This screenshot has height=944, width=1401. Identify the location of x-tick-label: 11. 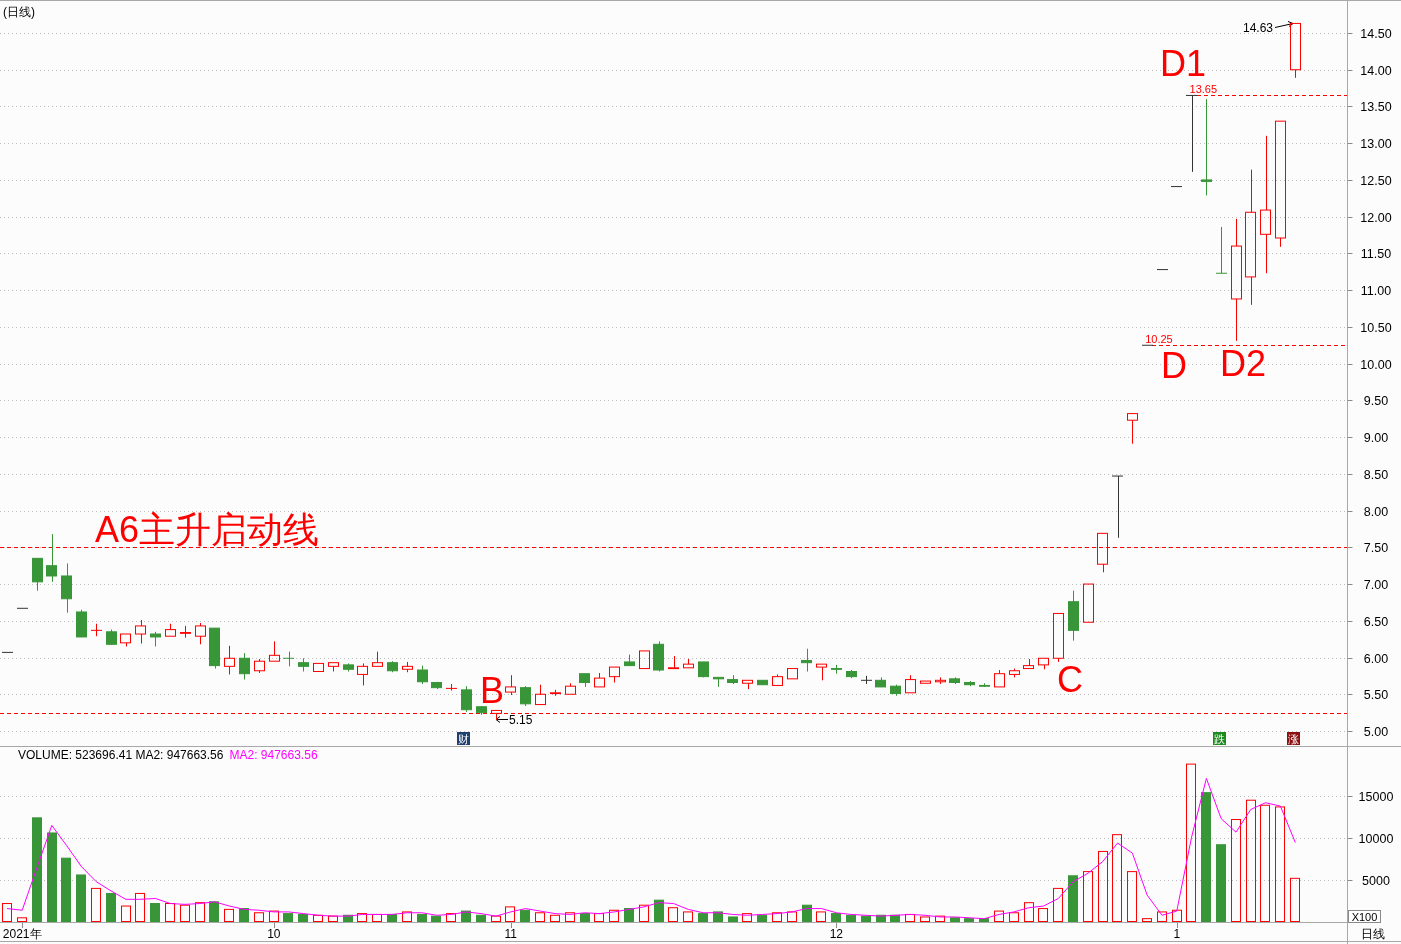
(511, 934).